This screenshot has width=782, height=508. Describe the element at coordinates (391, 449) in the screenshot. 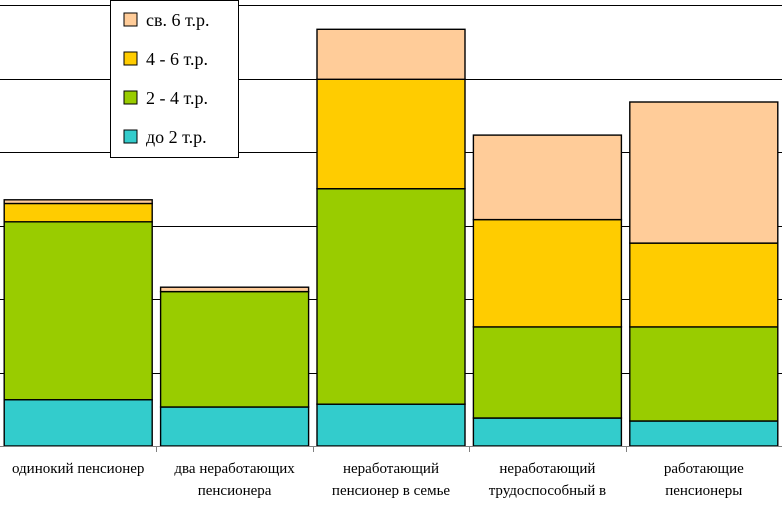

I see `x-axis` at that location.